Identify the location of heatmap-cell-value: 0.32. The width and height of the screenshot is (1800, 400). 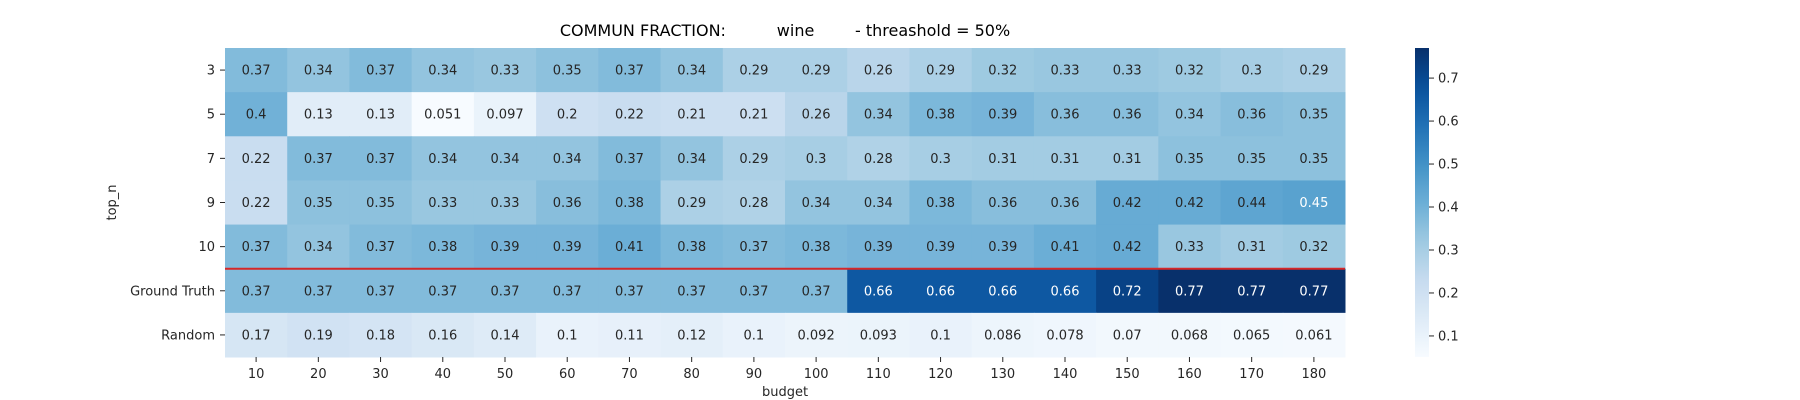
(1189, 71).